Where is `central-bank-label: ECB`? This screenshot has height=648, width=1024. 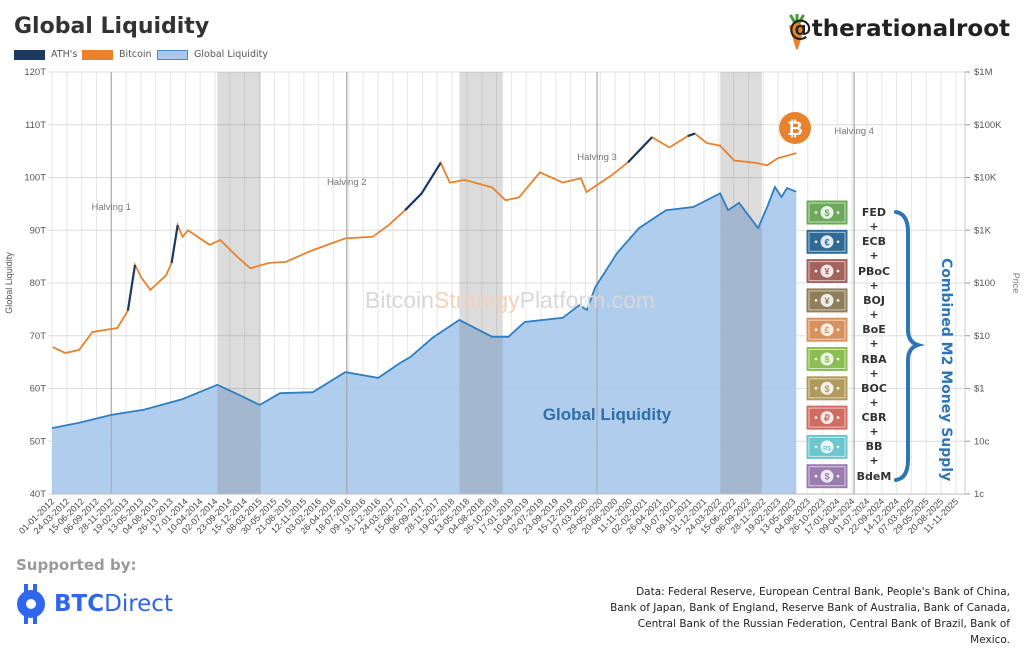 central-bank-label: ECB is located at coordinates (874, 242).